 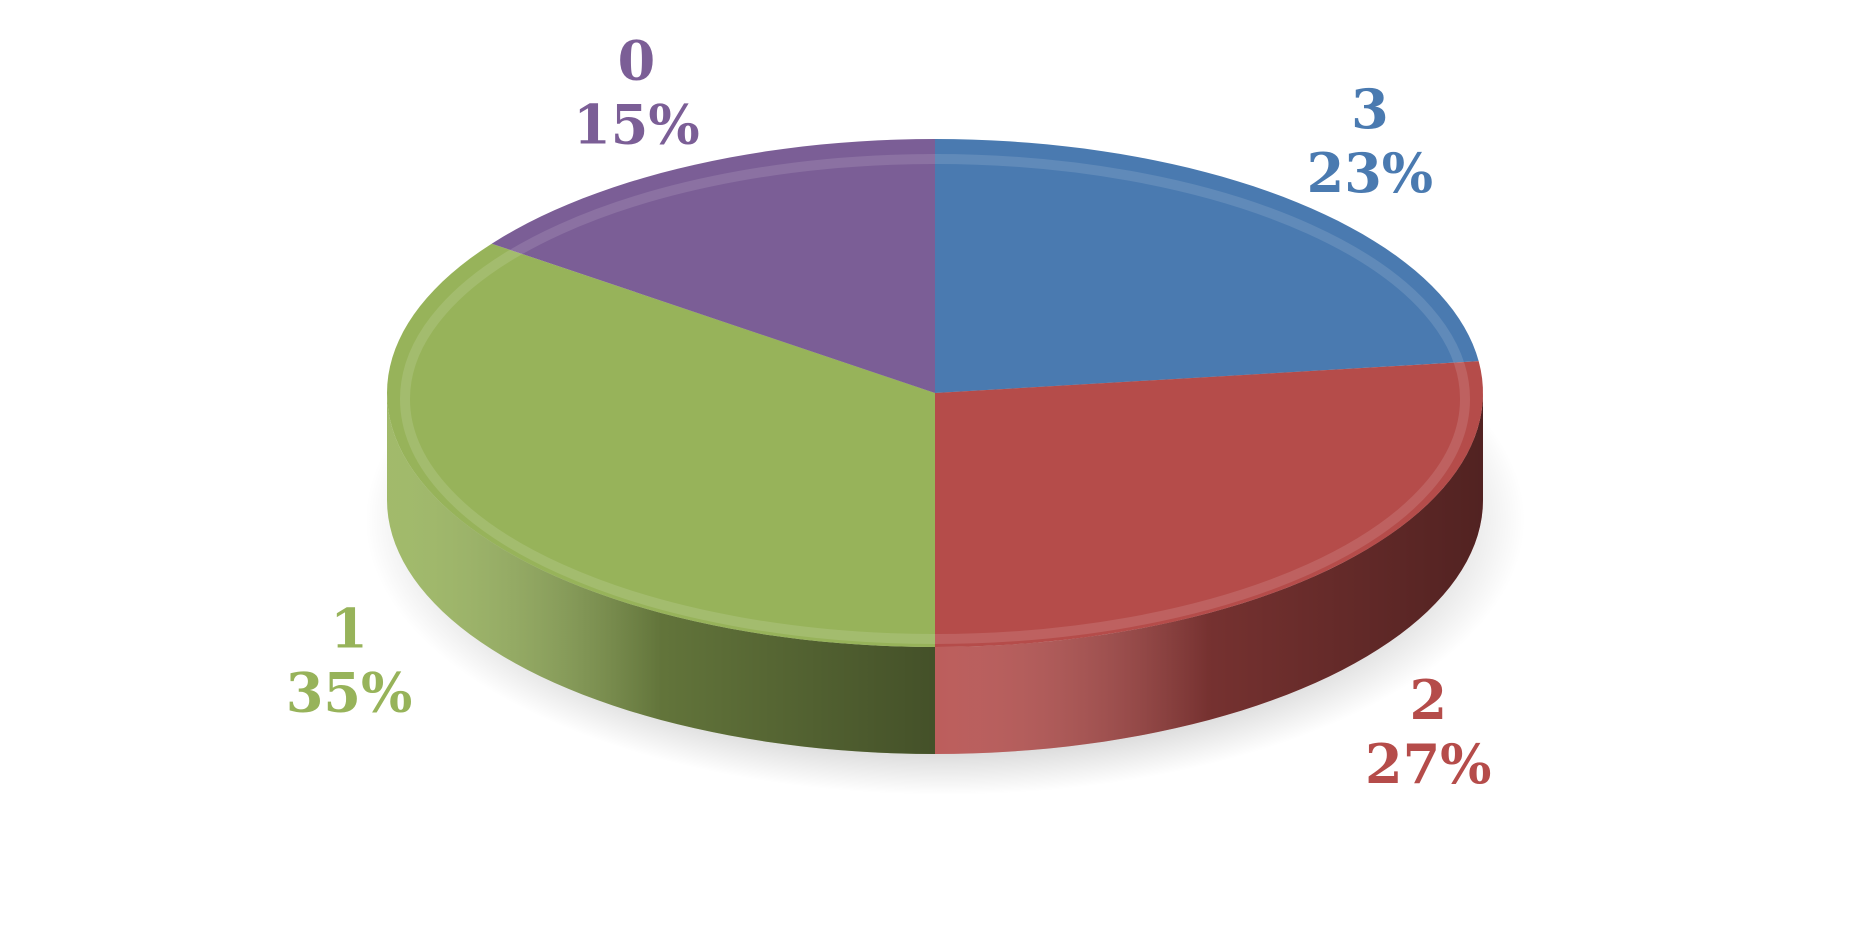 What do you see at coordinates (1428, 700) in the screenshot?
I see `slice-label-2: 2` at bounding box center [1428, 700].